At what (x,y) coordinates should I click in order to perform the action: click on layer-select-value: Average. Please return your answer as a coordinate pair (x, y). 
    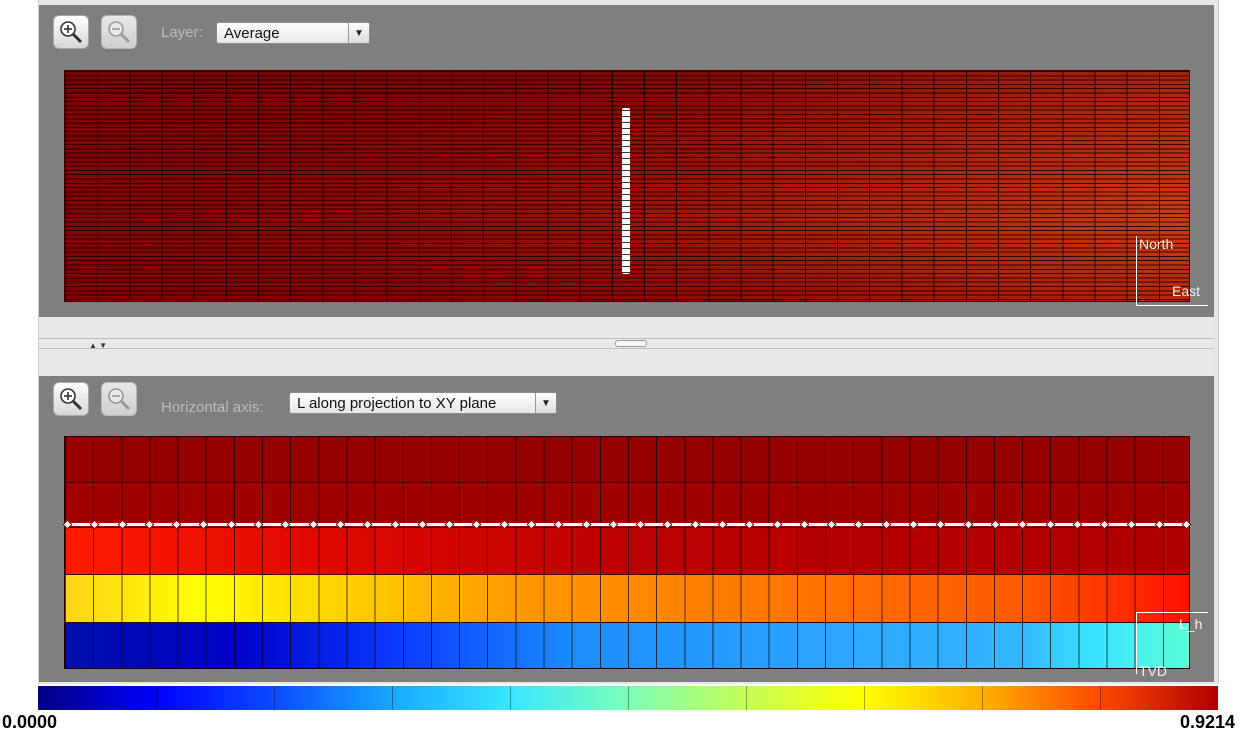
    Looking at the image, I should click on (252, 33).